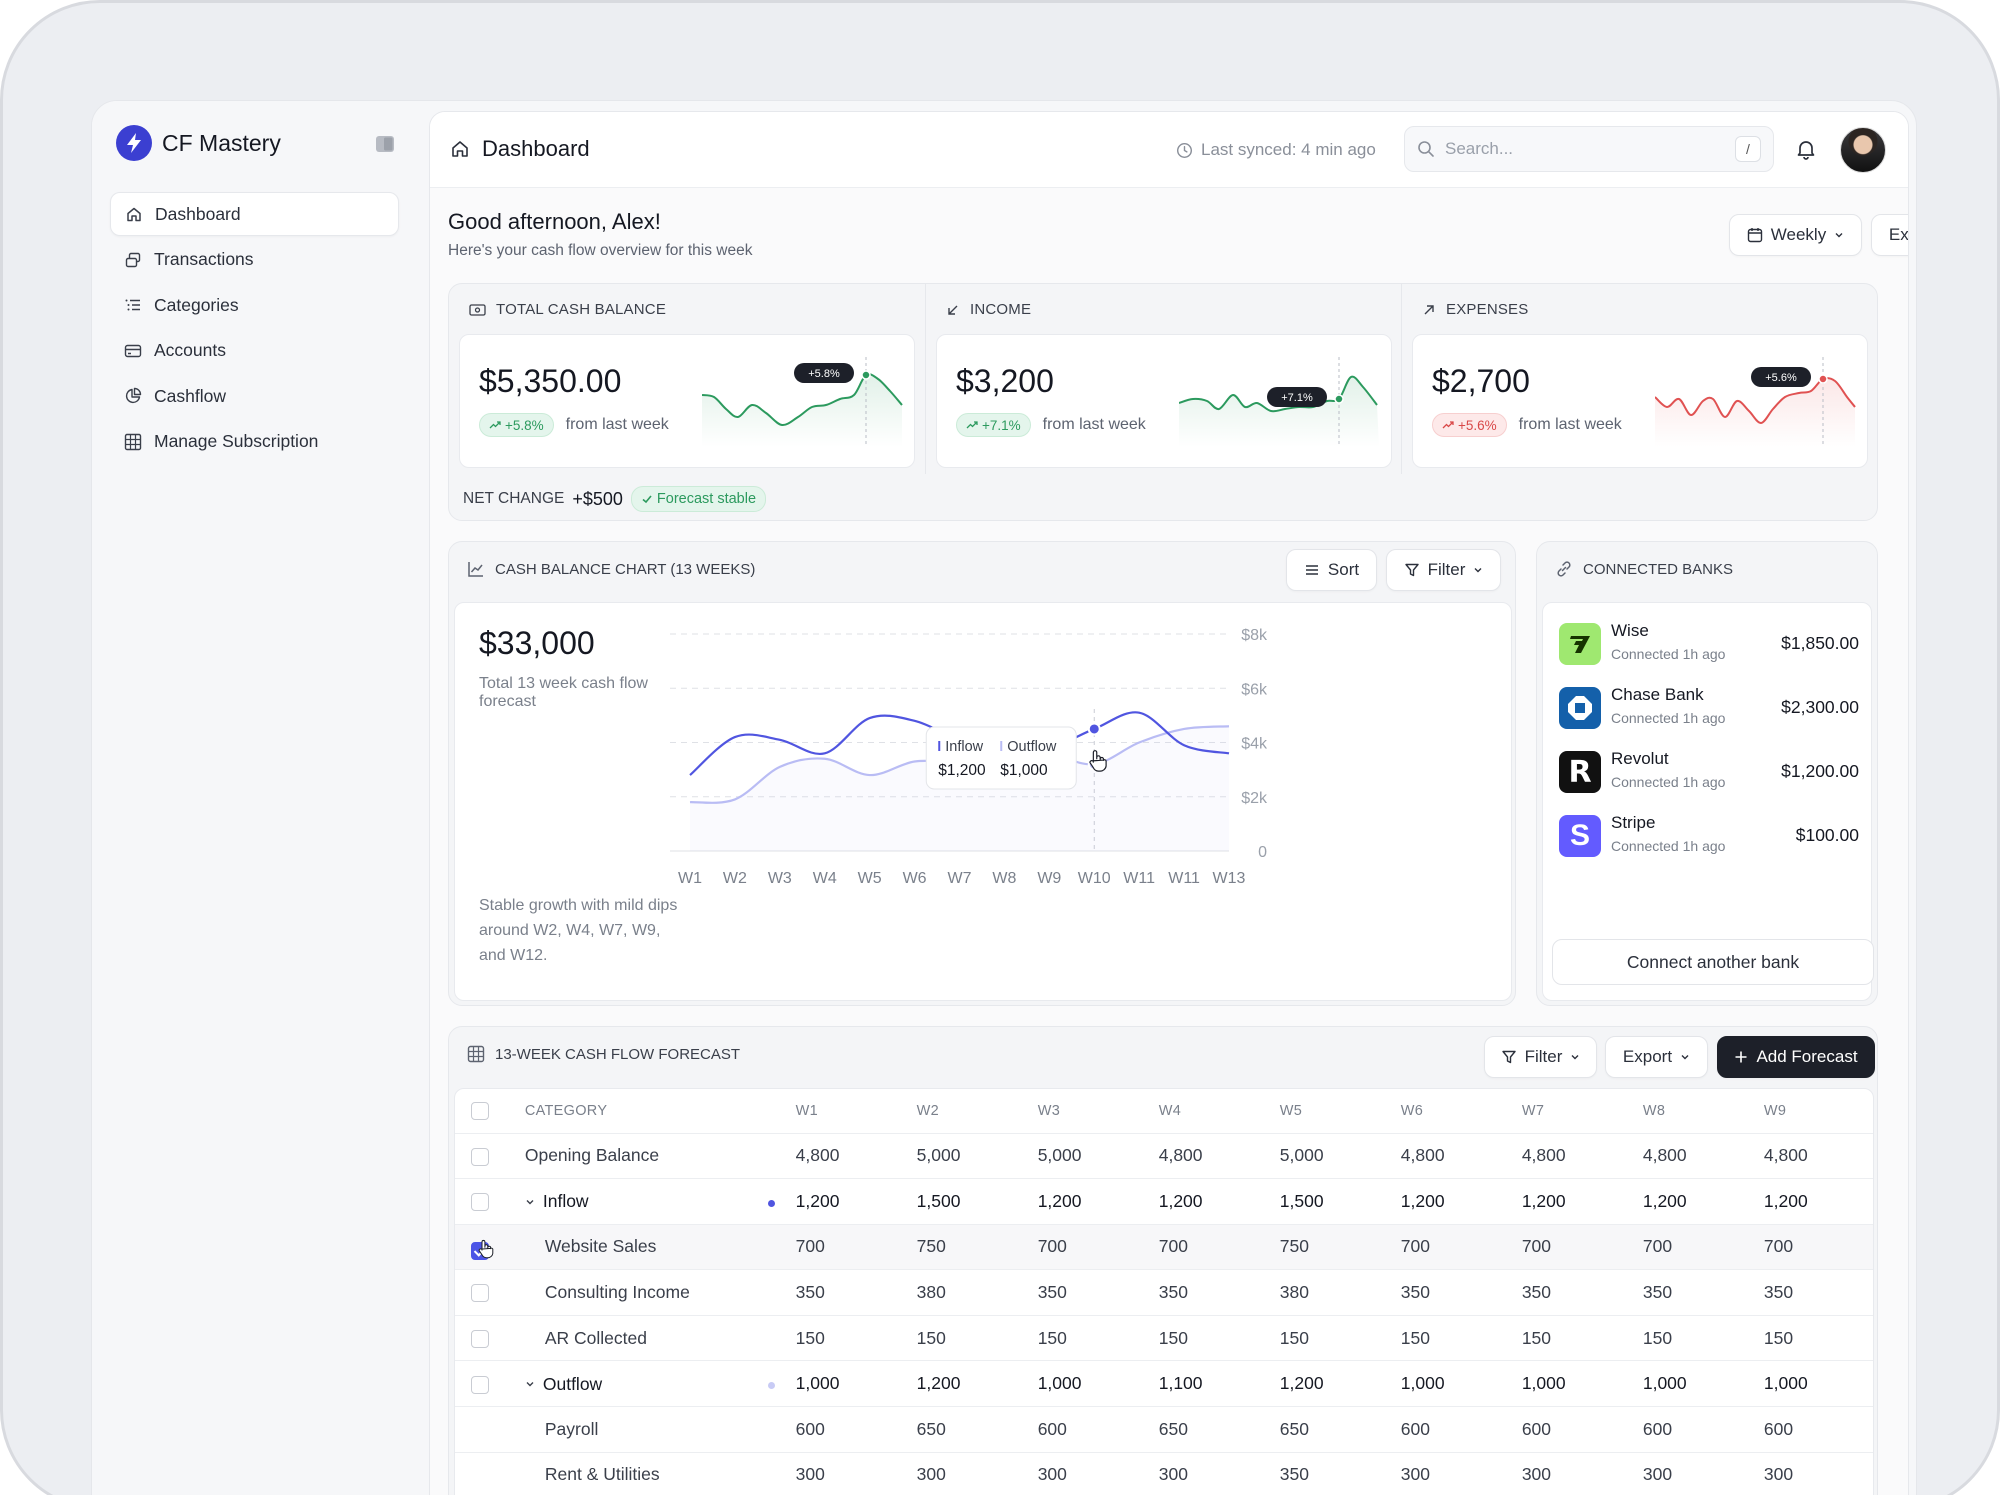 The width and height of the screenshot is (2000, 1495). I want to click on column-header: CATEGORY, so click(646, 1111).